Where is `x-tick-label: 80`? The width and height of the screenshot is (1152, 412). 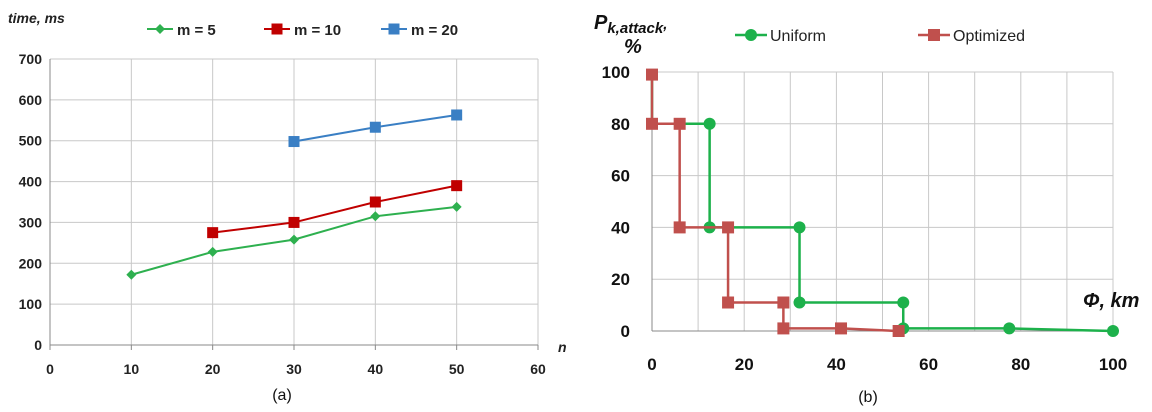
x-tick-label: 80 is located at coordinates (1020, 364).